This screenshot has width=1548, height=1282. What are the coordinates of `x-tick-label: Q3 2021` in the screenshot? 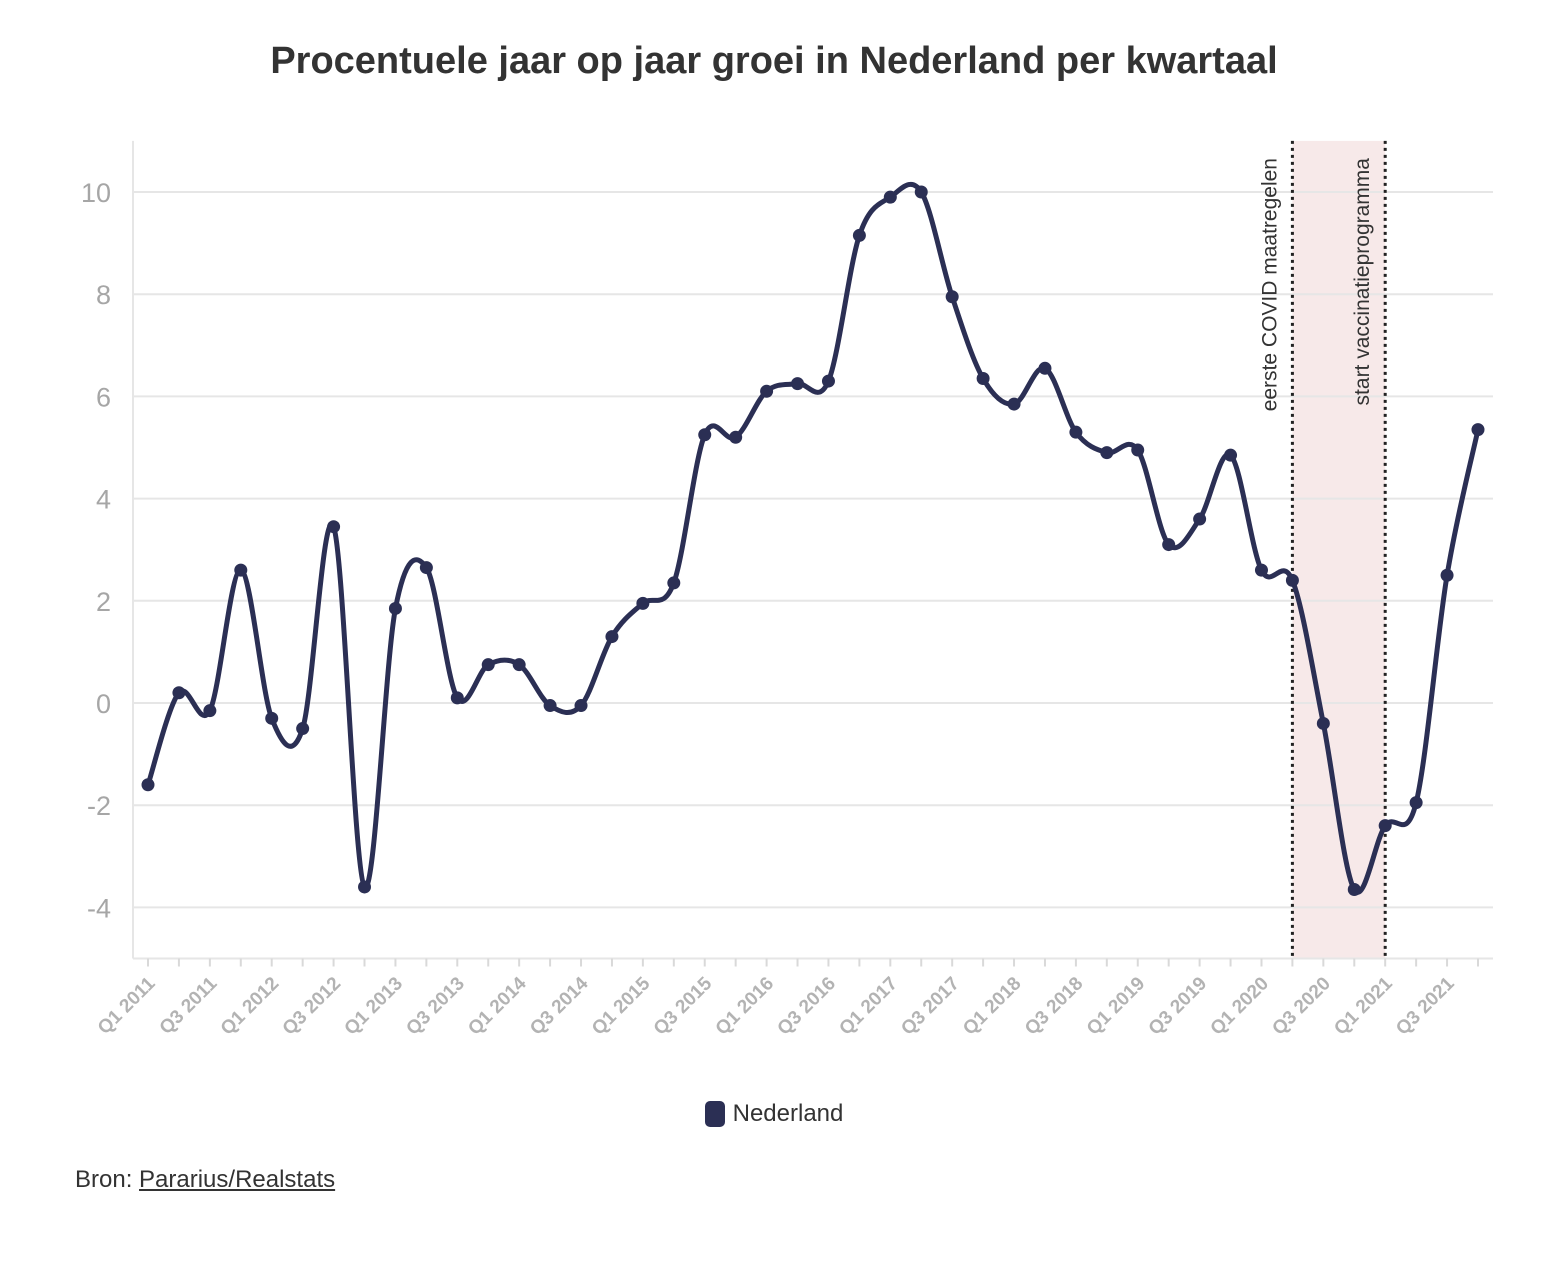 It's located at (1425, 1006).